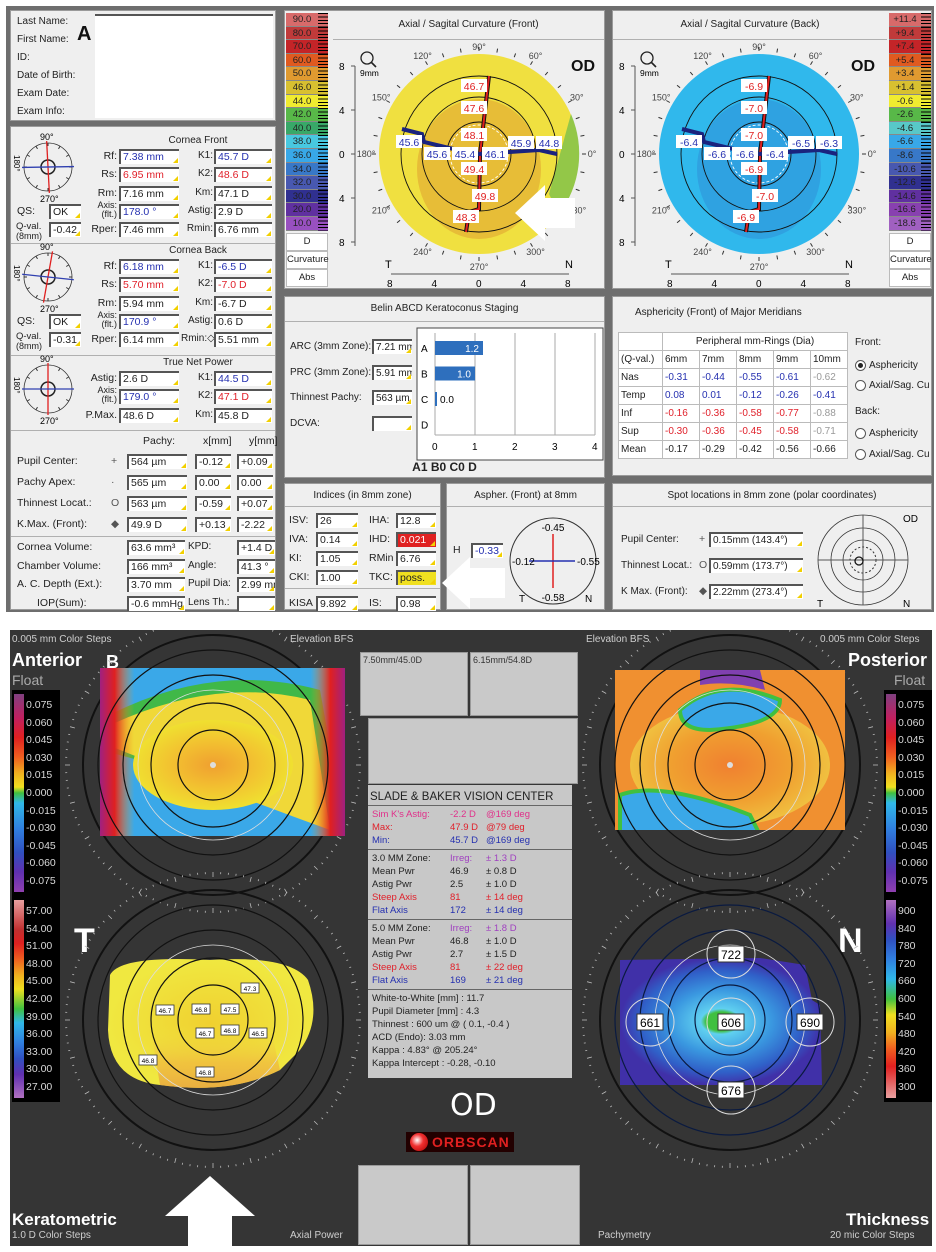 Image resolution: width=936 pixels, height=1252 pixels. Describe the element at coordinates (892, 454) in the screenshot. I see `radio-back-axial-sag-cu: Axial/Sag. Cu` at that location.